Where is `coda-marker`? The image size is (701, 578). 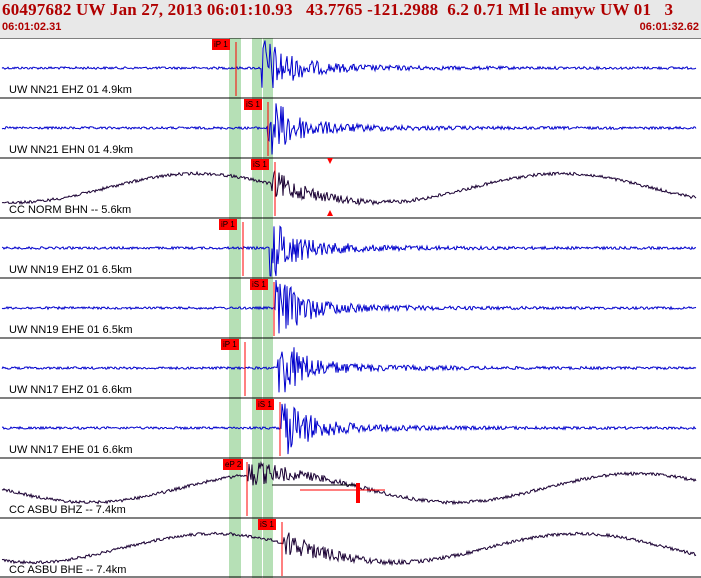 coda-marker is located at coordinates (358, 493).